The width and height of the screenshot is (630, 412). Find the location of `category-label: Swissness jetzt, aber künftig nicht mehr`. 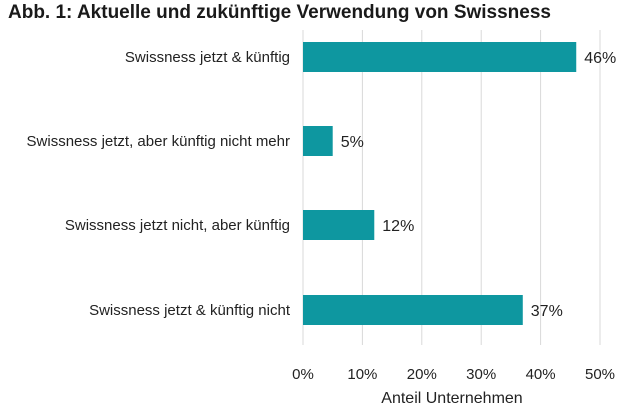

category-label: Swissness jetzt, aber künftig nicht mehr is located at coordinates (158, 141).